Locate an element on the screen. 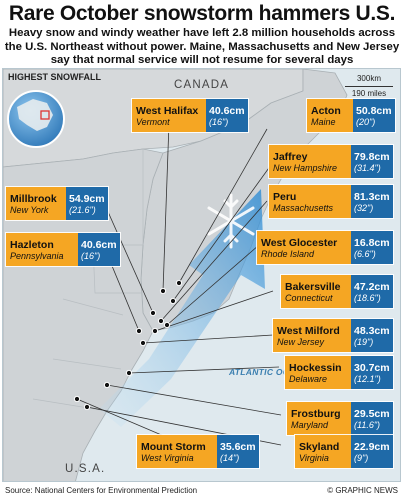  snowfall-inches: (12.1") is located at coordinates (367, 379).